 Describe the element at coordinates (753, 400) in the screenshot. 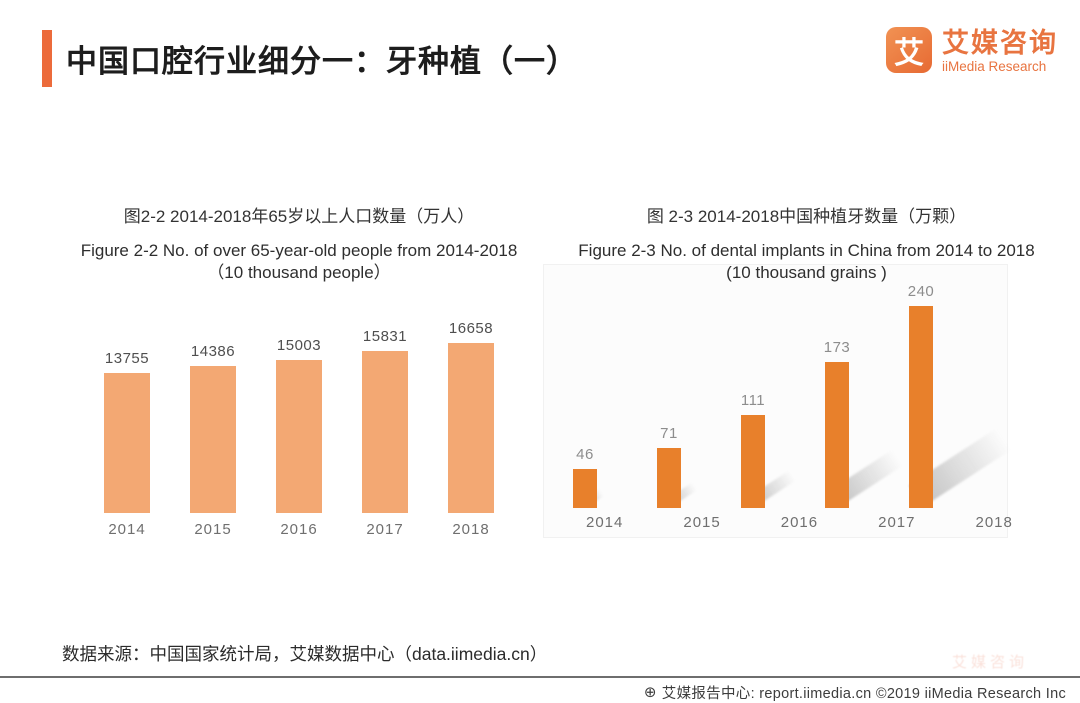

I see `bar-value-label: 111` at that location.